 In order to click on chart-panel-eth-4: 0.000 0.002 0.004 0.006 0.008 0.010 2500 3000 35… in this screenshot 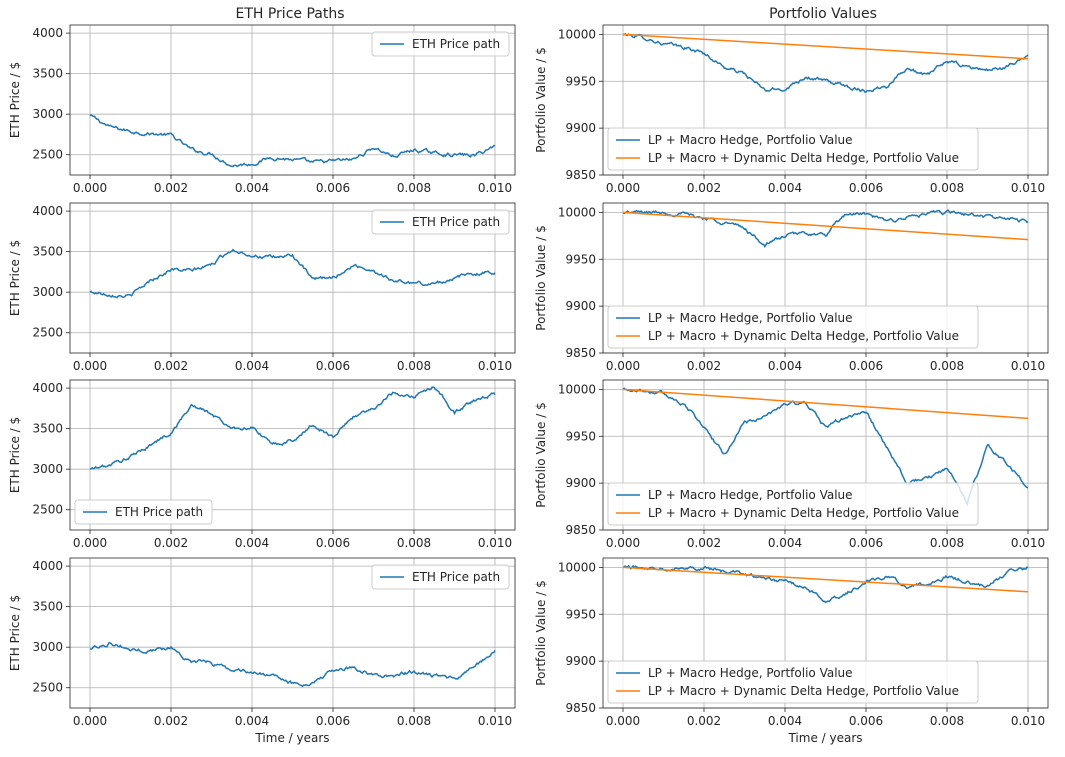, I will do `click(262, 651)`.